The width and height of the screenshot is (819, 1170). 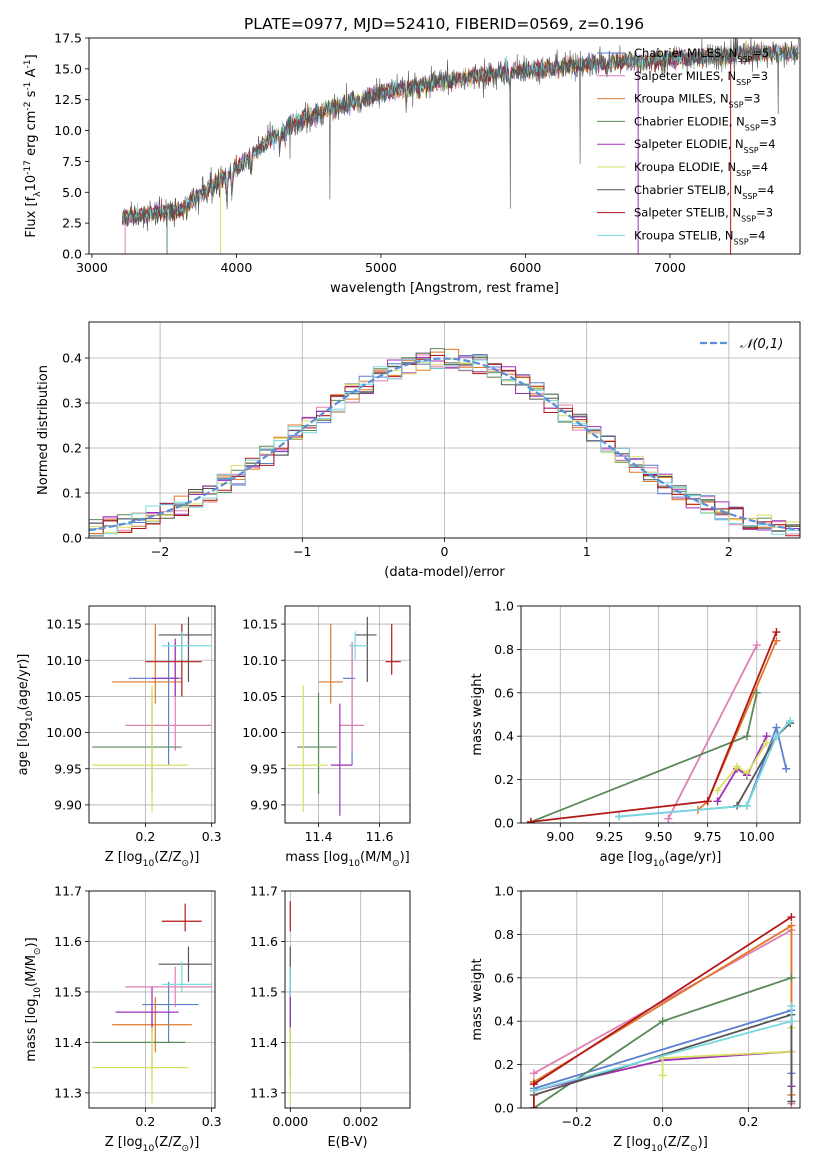 What do you see at coordinates (444, 572) in the screenshot?
I see `x-axis-label: (data-model)/error` at bounding box center [444, 572].